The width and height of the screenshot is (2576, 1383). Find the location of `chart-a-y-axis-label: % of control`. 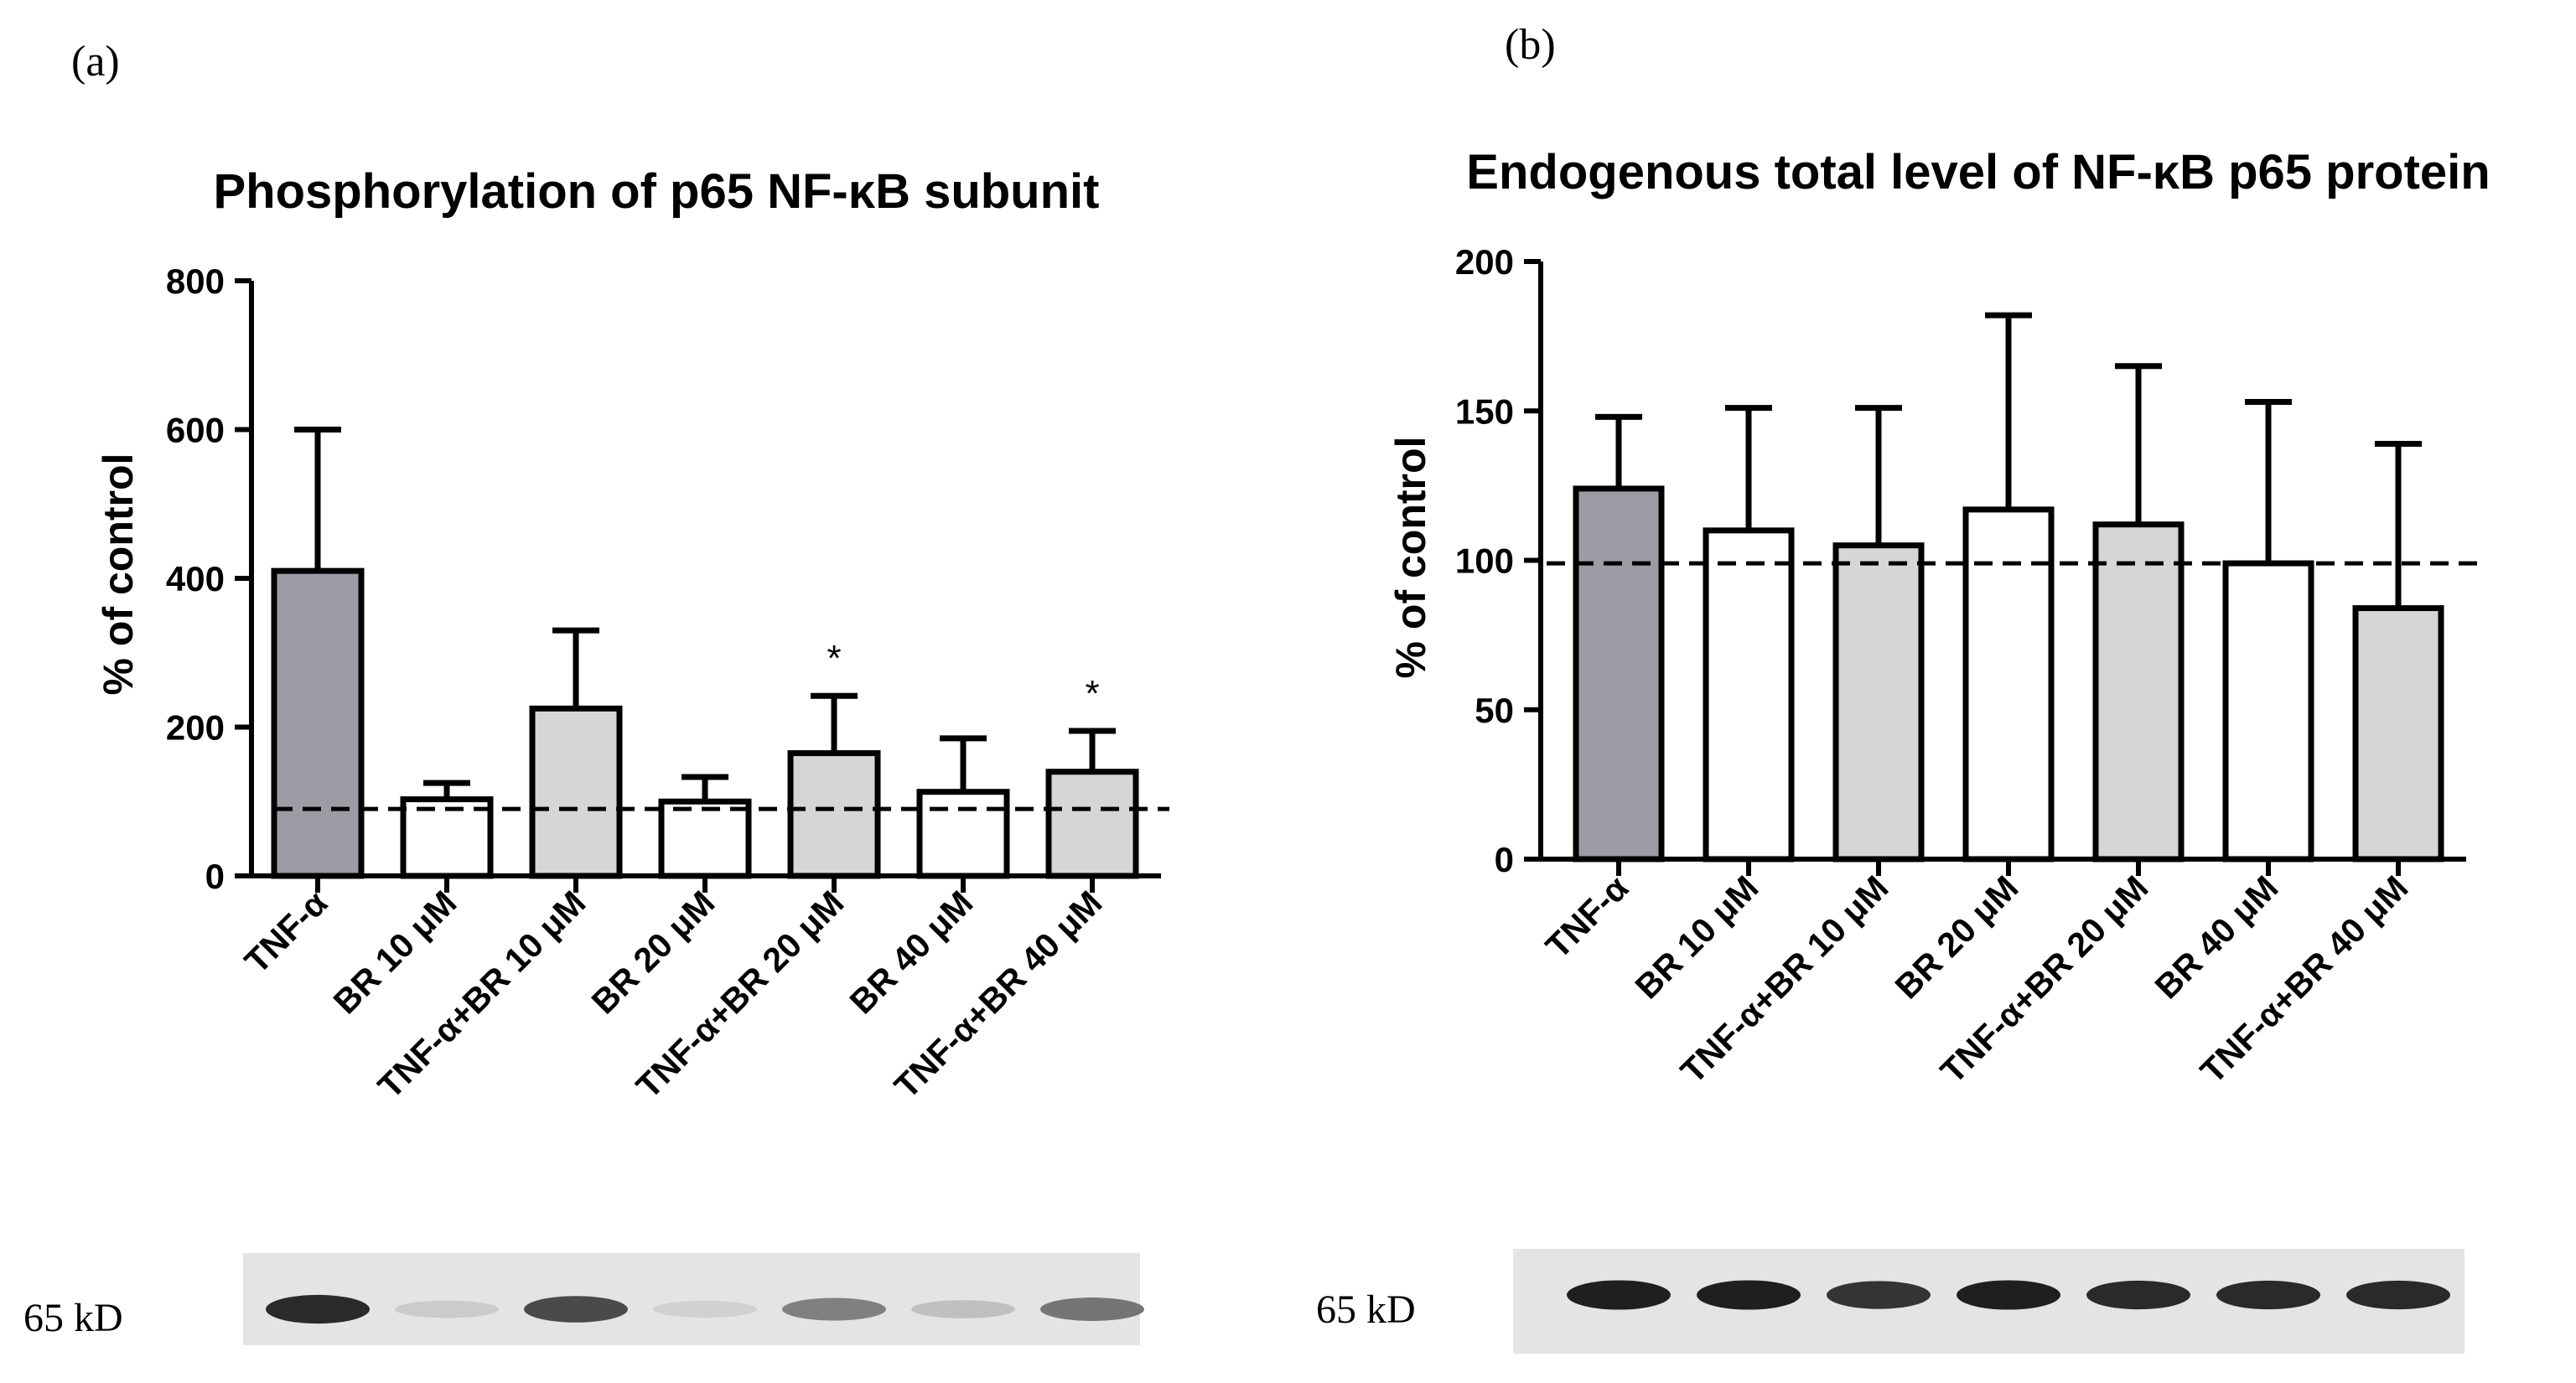

chart-a-y-axis-label: % of control is located at coordinates (119, 574).